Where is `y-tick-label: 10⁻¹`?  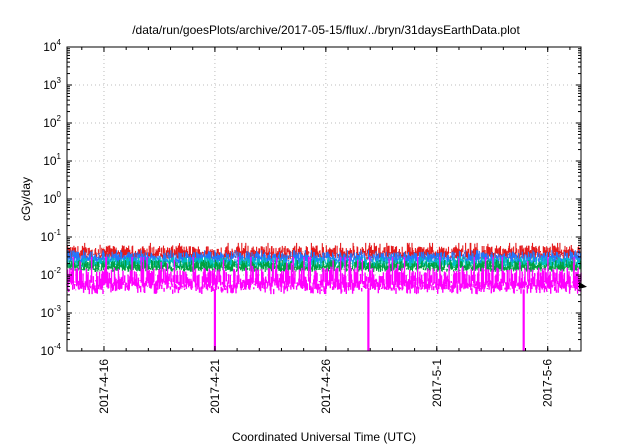 y-tick-label: 10⁻¹ is located at coordinates (51, 236).